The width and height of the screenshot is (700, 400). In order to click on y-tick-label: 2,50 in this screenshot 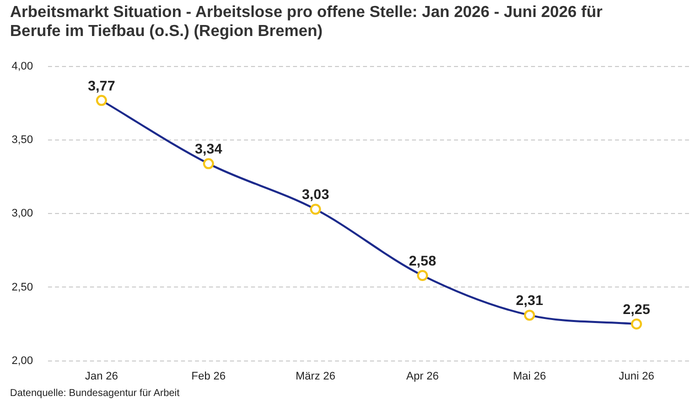, I will do `click(22, 287)`.